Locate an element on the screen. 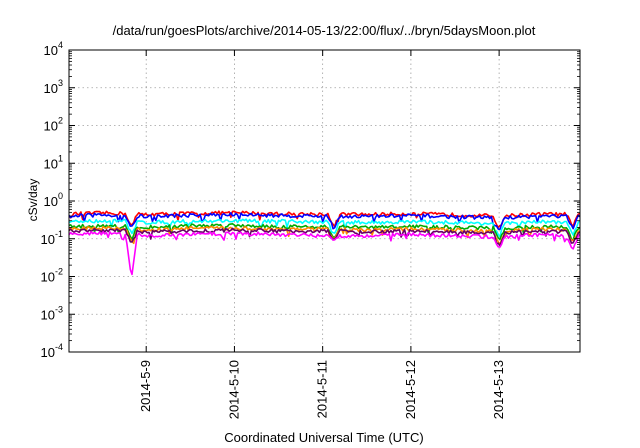  y-tick-label-exponent: 3 is located at coordinates (60, 83).